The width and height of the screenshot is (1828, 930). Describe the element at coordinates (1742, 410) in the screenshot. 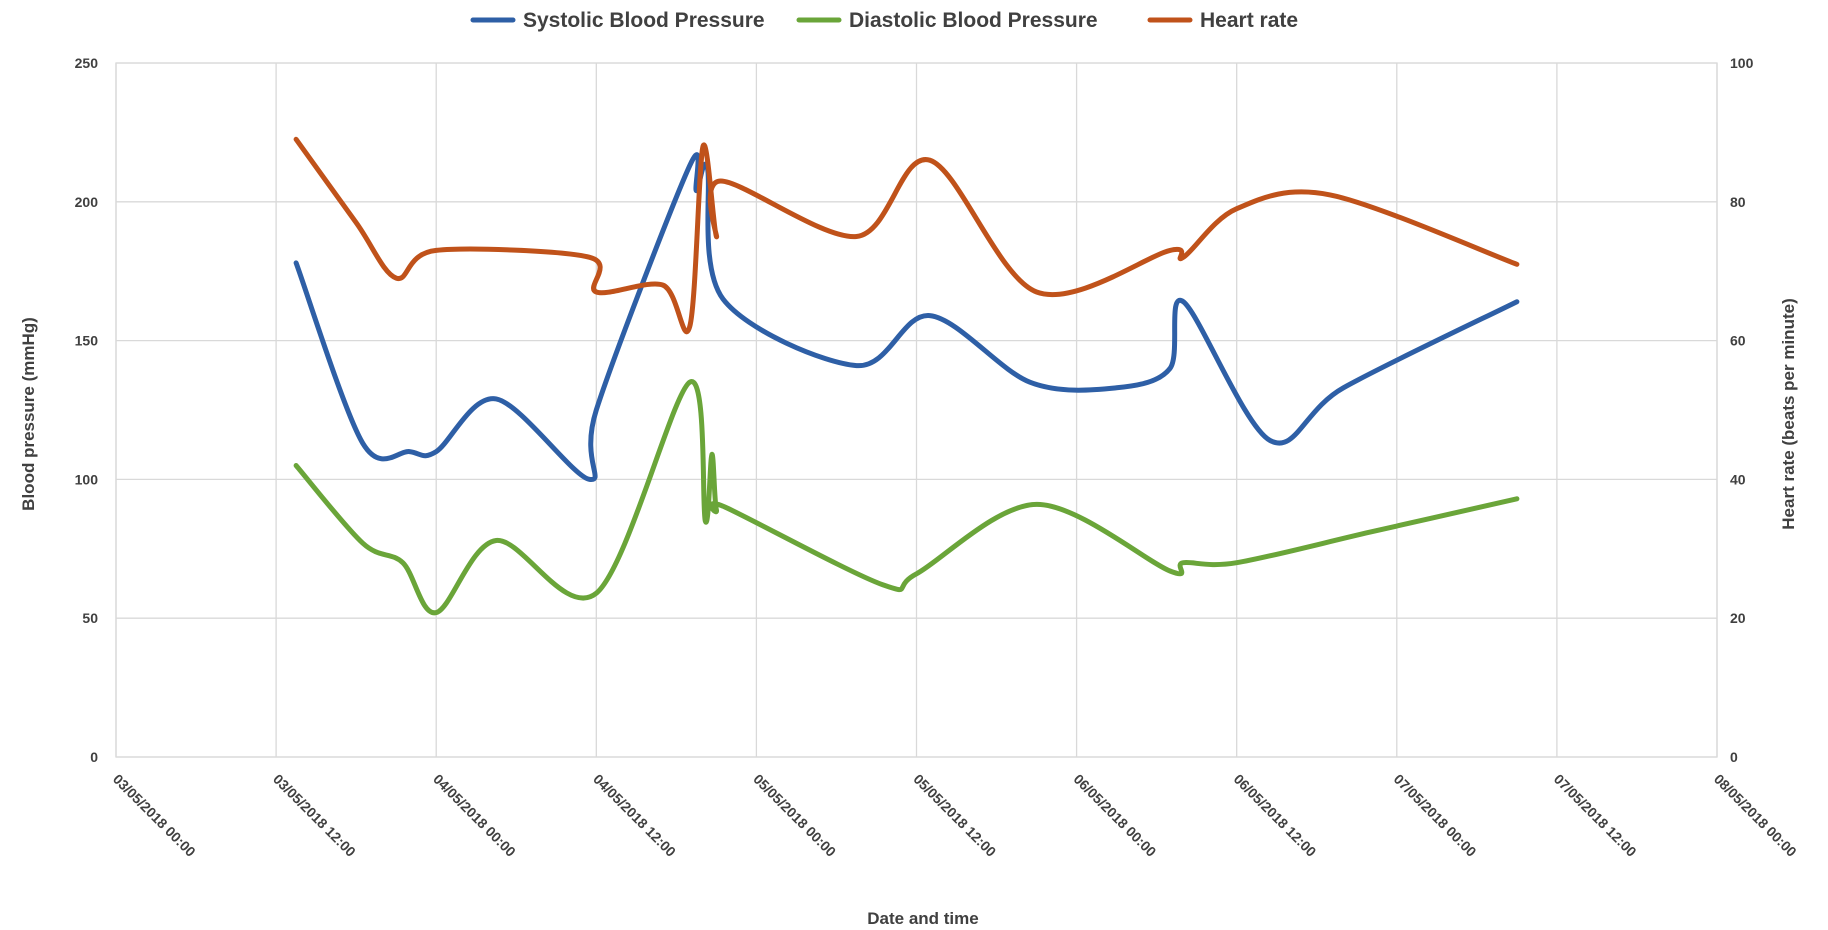

I see `y-axis-right: 0 20 40 60 80 100` at that location.